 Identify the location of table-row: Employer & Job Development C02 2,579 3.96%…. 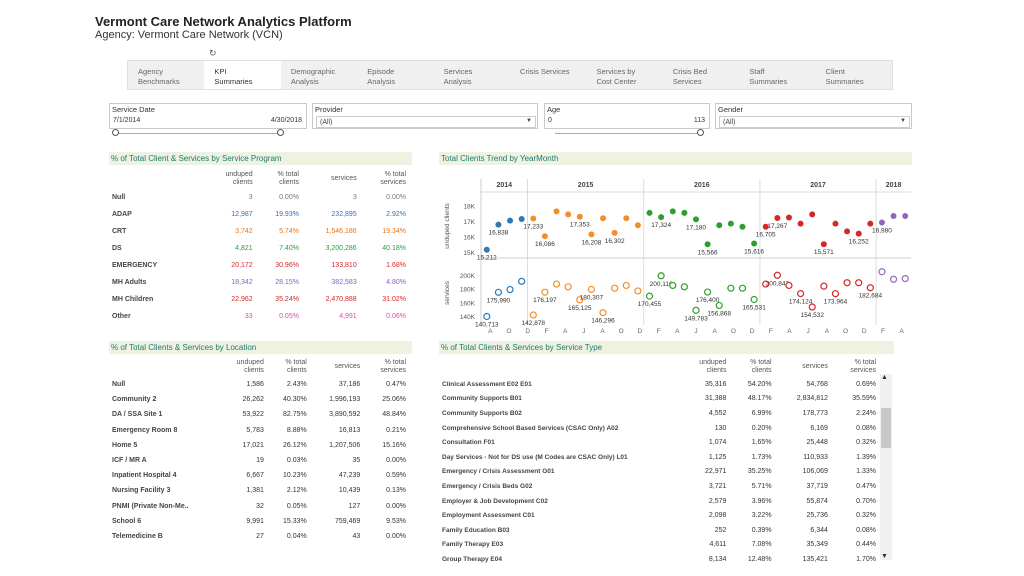
(659, 501).